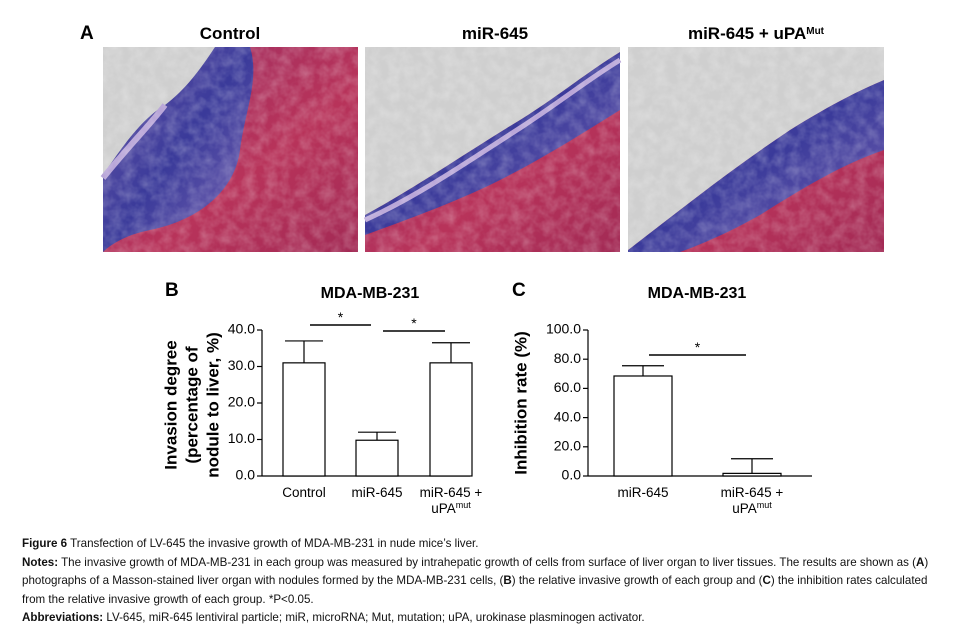  Describe the element at coordinates (519, 290) in the screenshot. I see `panel-label: C` at that location.